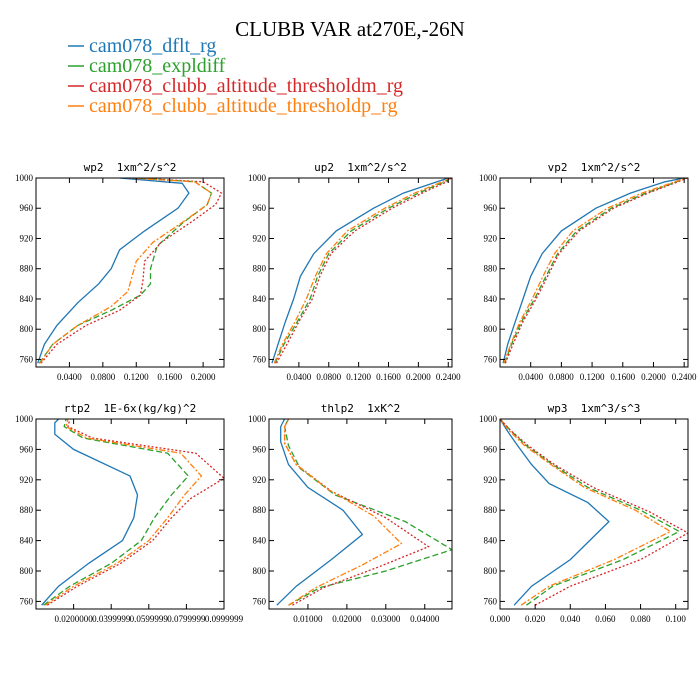 This screenshot has height=700, width=700. What do you see at coordinates (111, 619) in the screenshot?
I see `x-tick-label: 0.0399999` at bounding box center [111, 619].